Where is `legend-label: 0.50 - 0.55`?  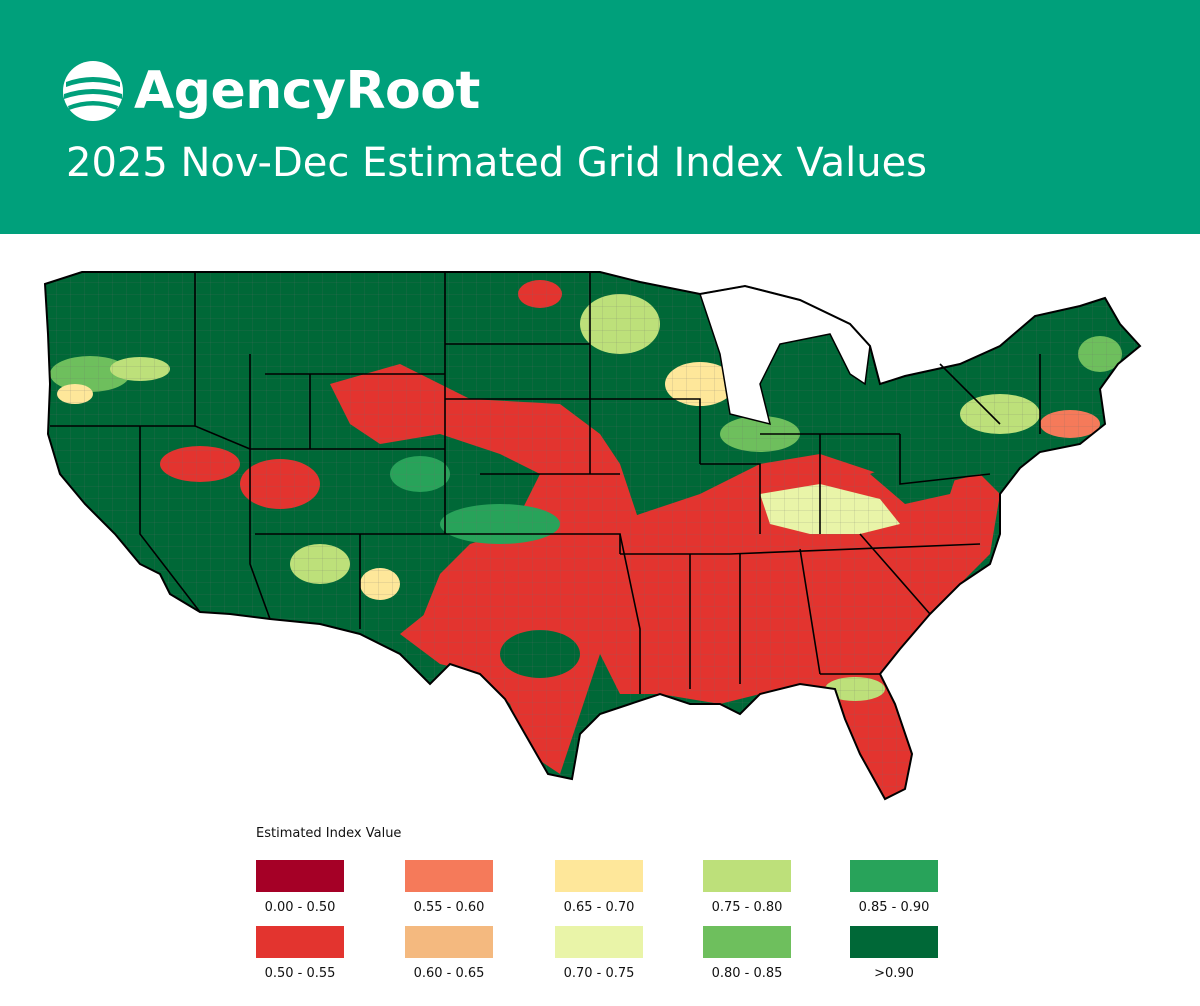 legend-label: 0.50 - 0.55 is located at coordinates (300, 973).